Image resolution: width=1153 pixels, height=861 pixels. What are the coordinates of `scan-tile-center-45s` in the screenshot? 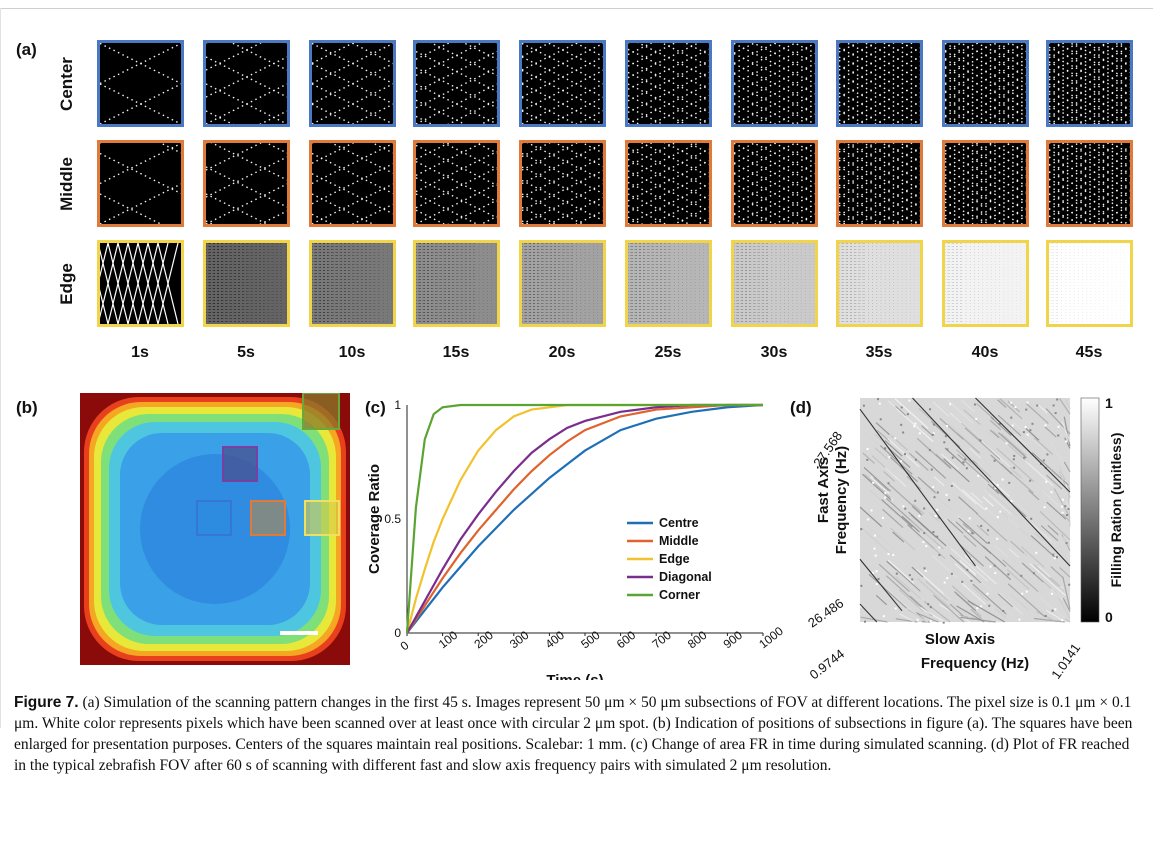 It's located at (1089, 83).